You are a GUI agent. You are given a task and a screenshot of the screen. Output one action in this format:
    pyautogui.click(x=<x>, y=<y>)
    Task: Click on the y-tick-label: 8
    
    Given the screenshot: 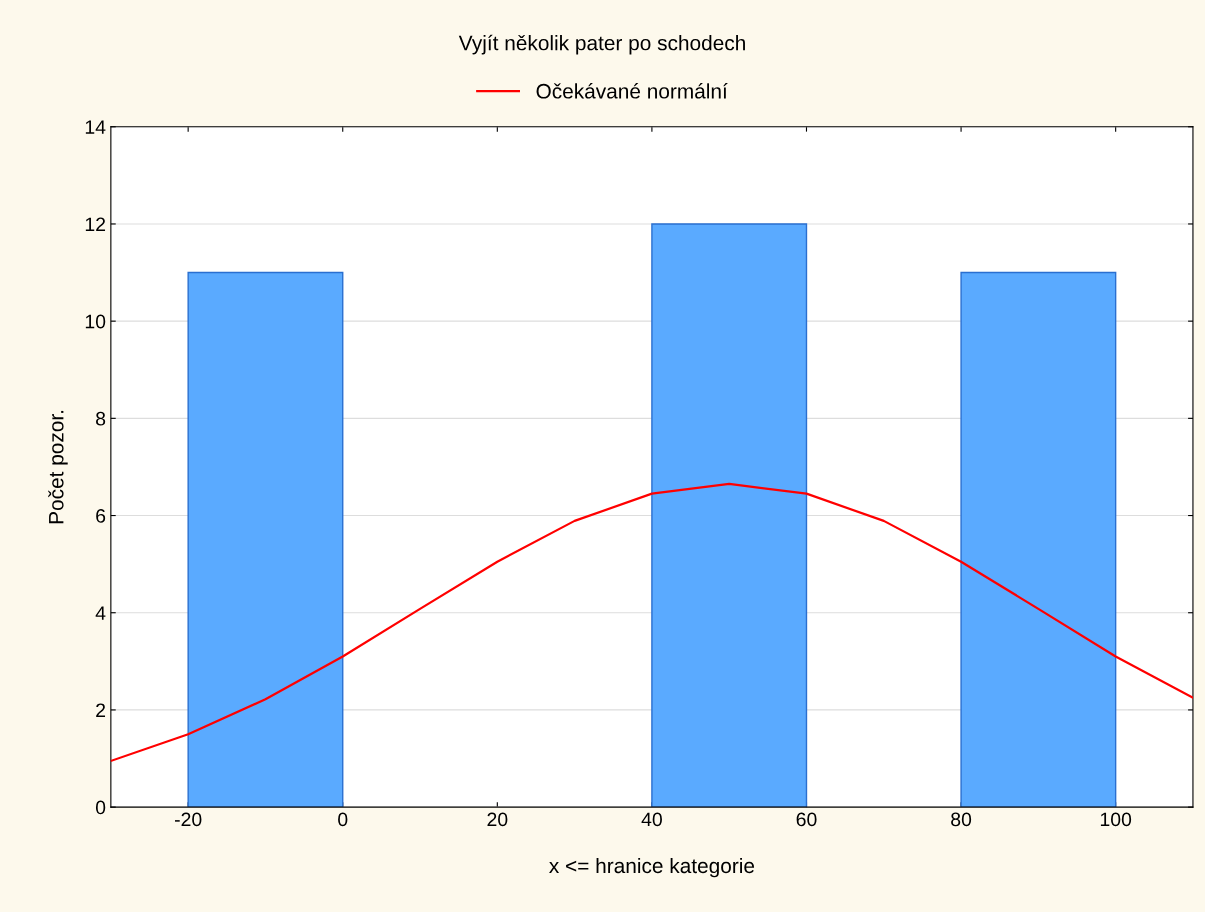 What is the action you would take?
    pyautogui.click(x=101, y=418)
    